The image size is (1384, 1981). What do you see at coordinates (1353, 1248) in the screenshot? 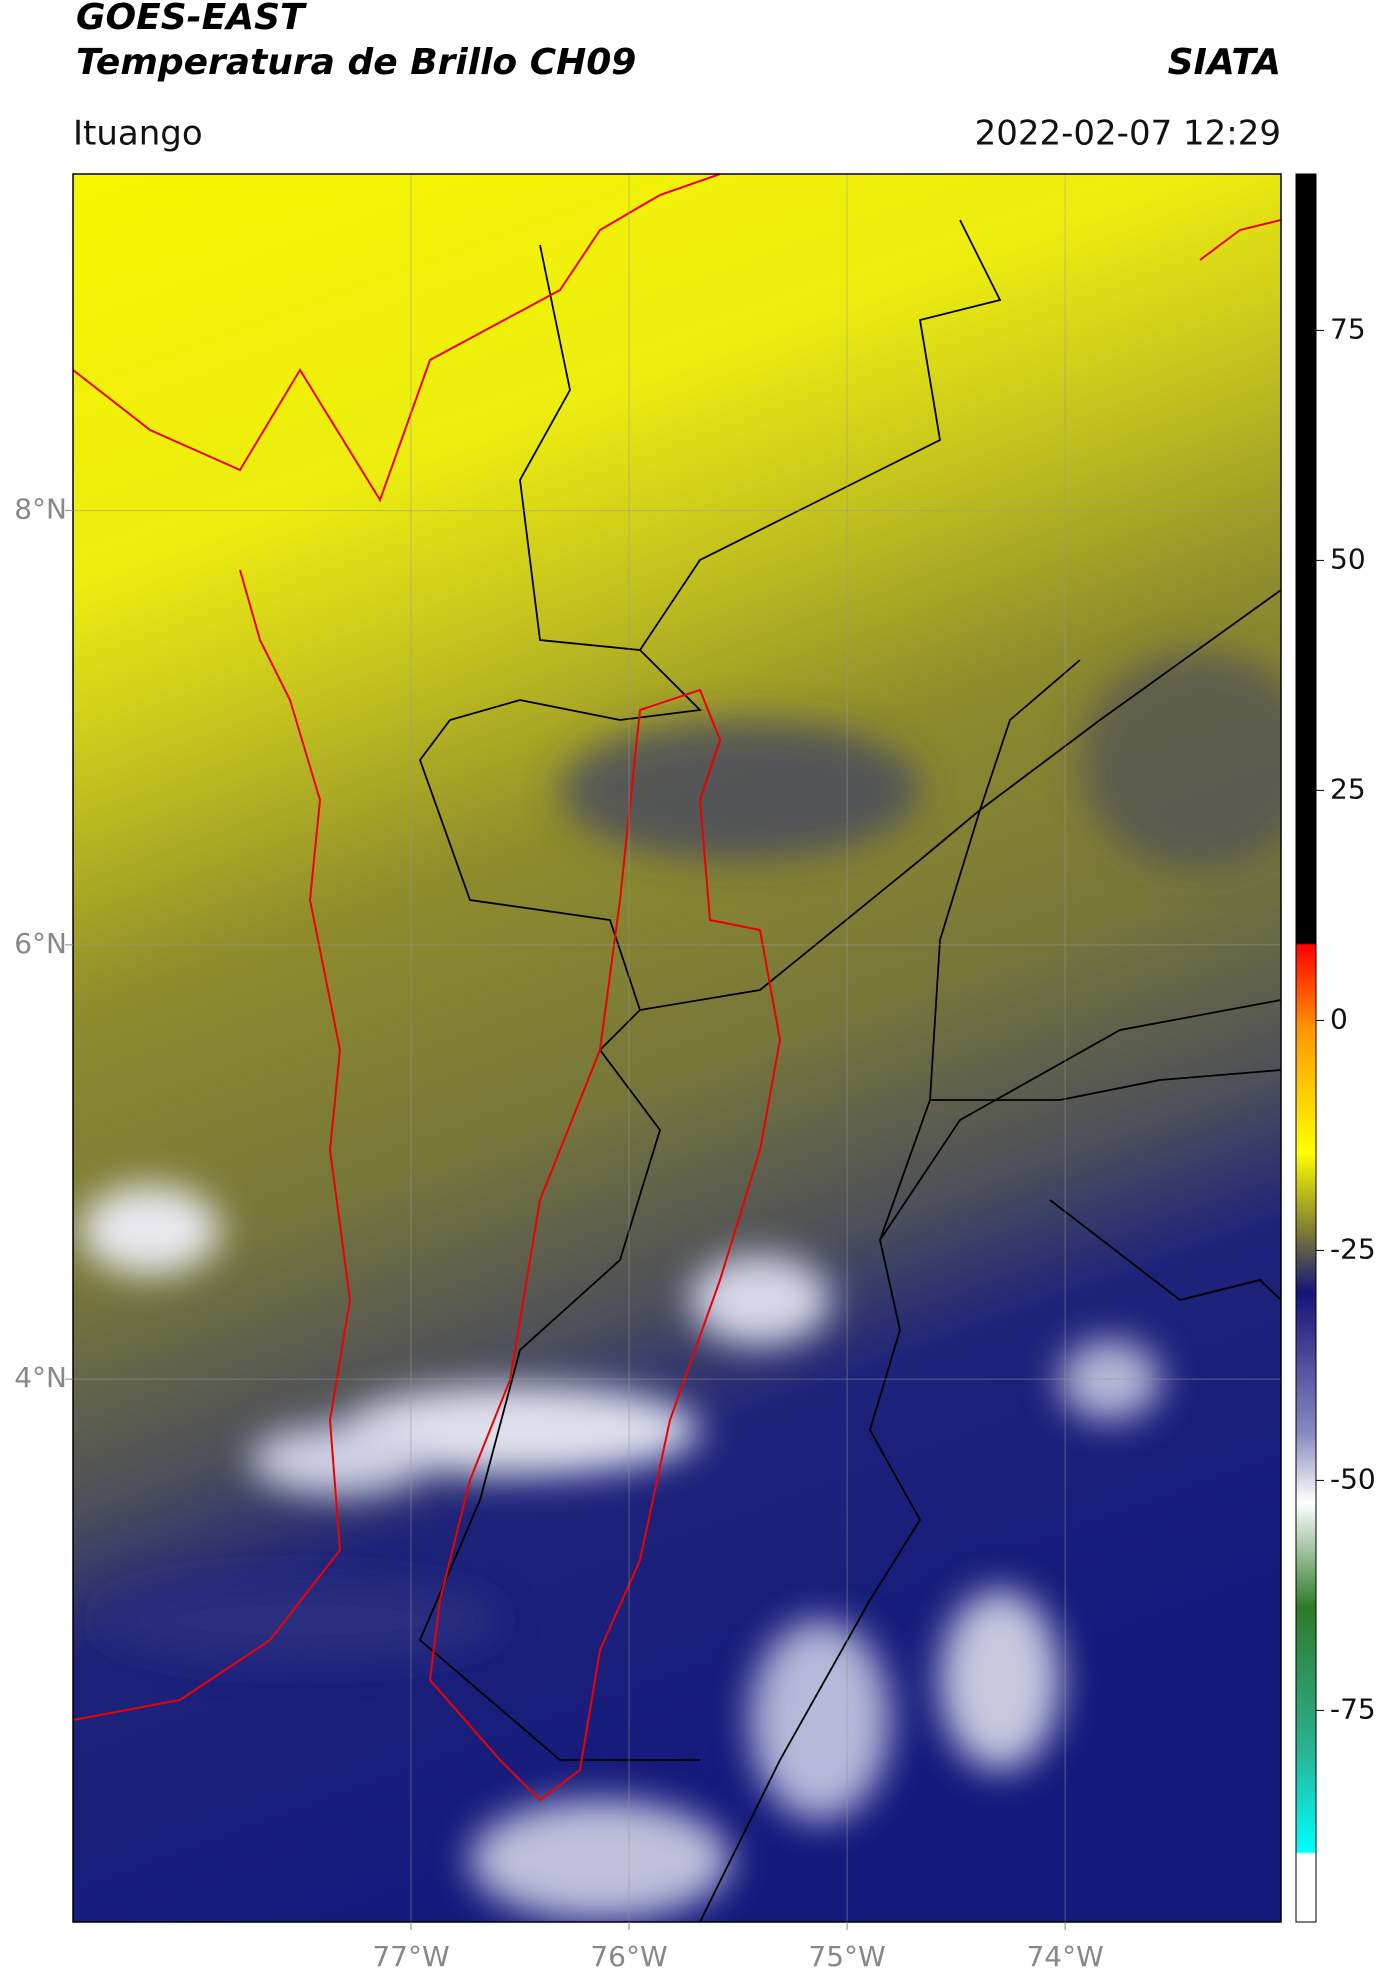
I see `colorbar-tick-label: -25` at bounding box center [1353, 1248].